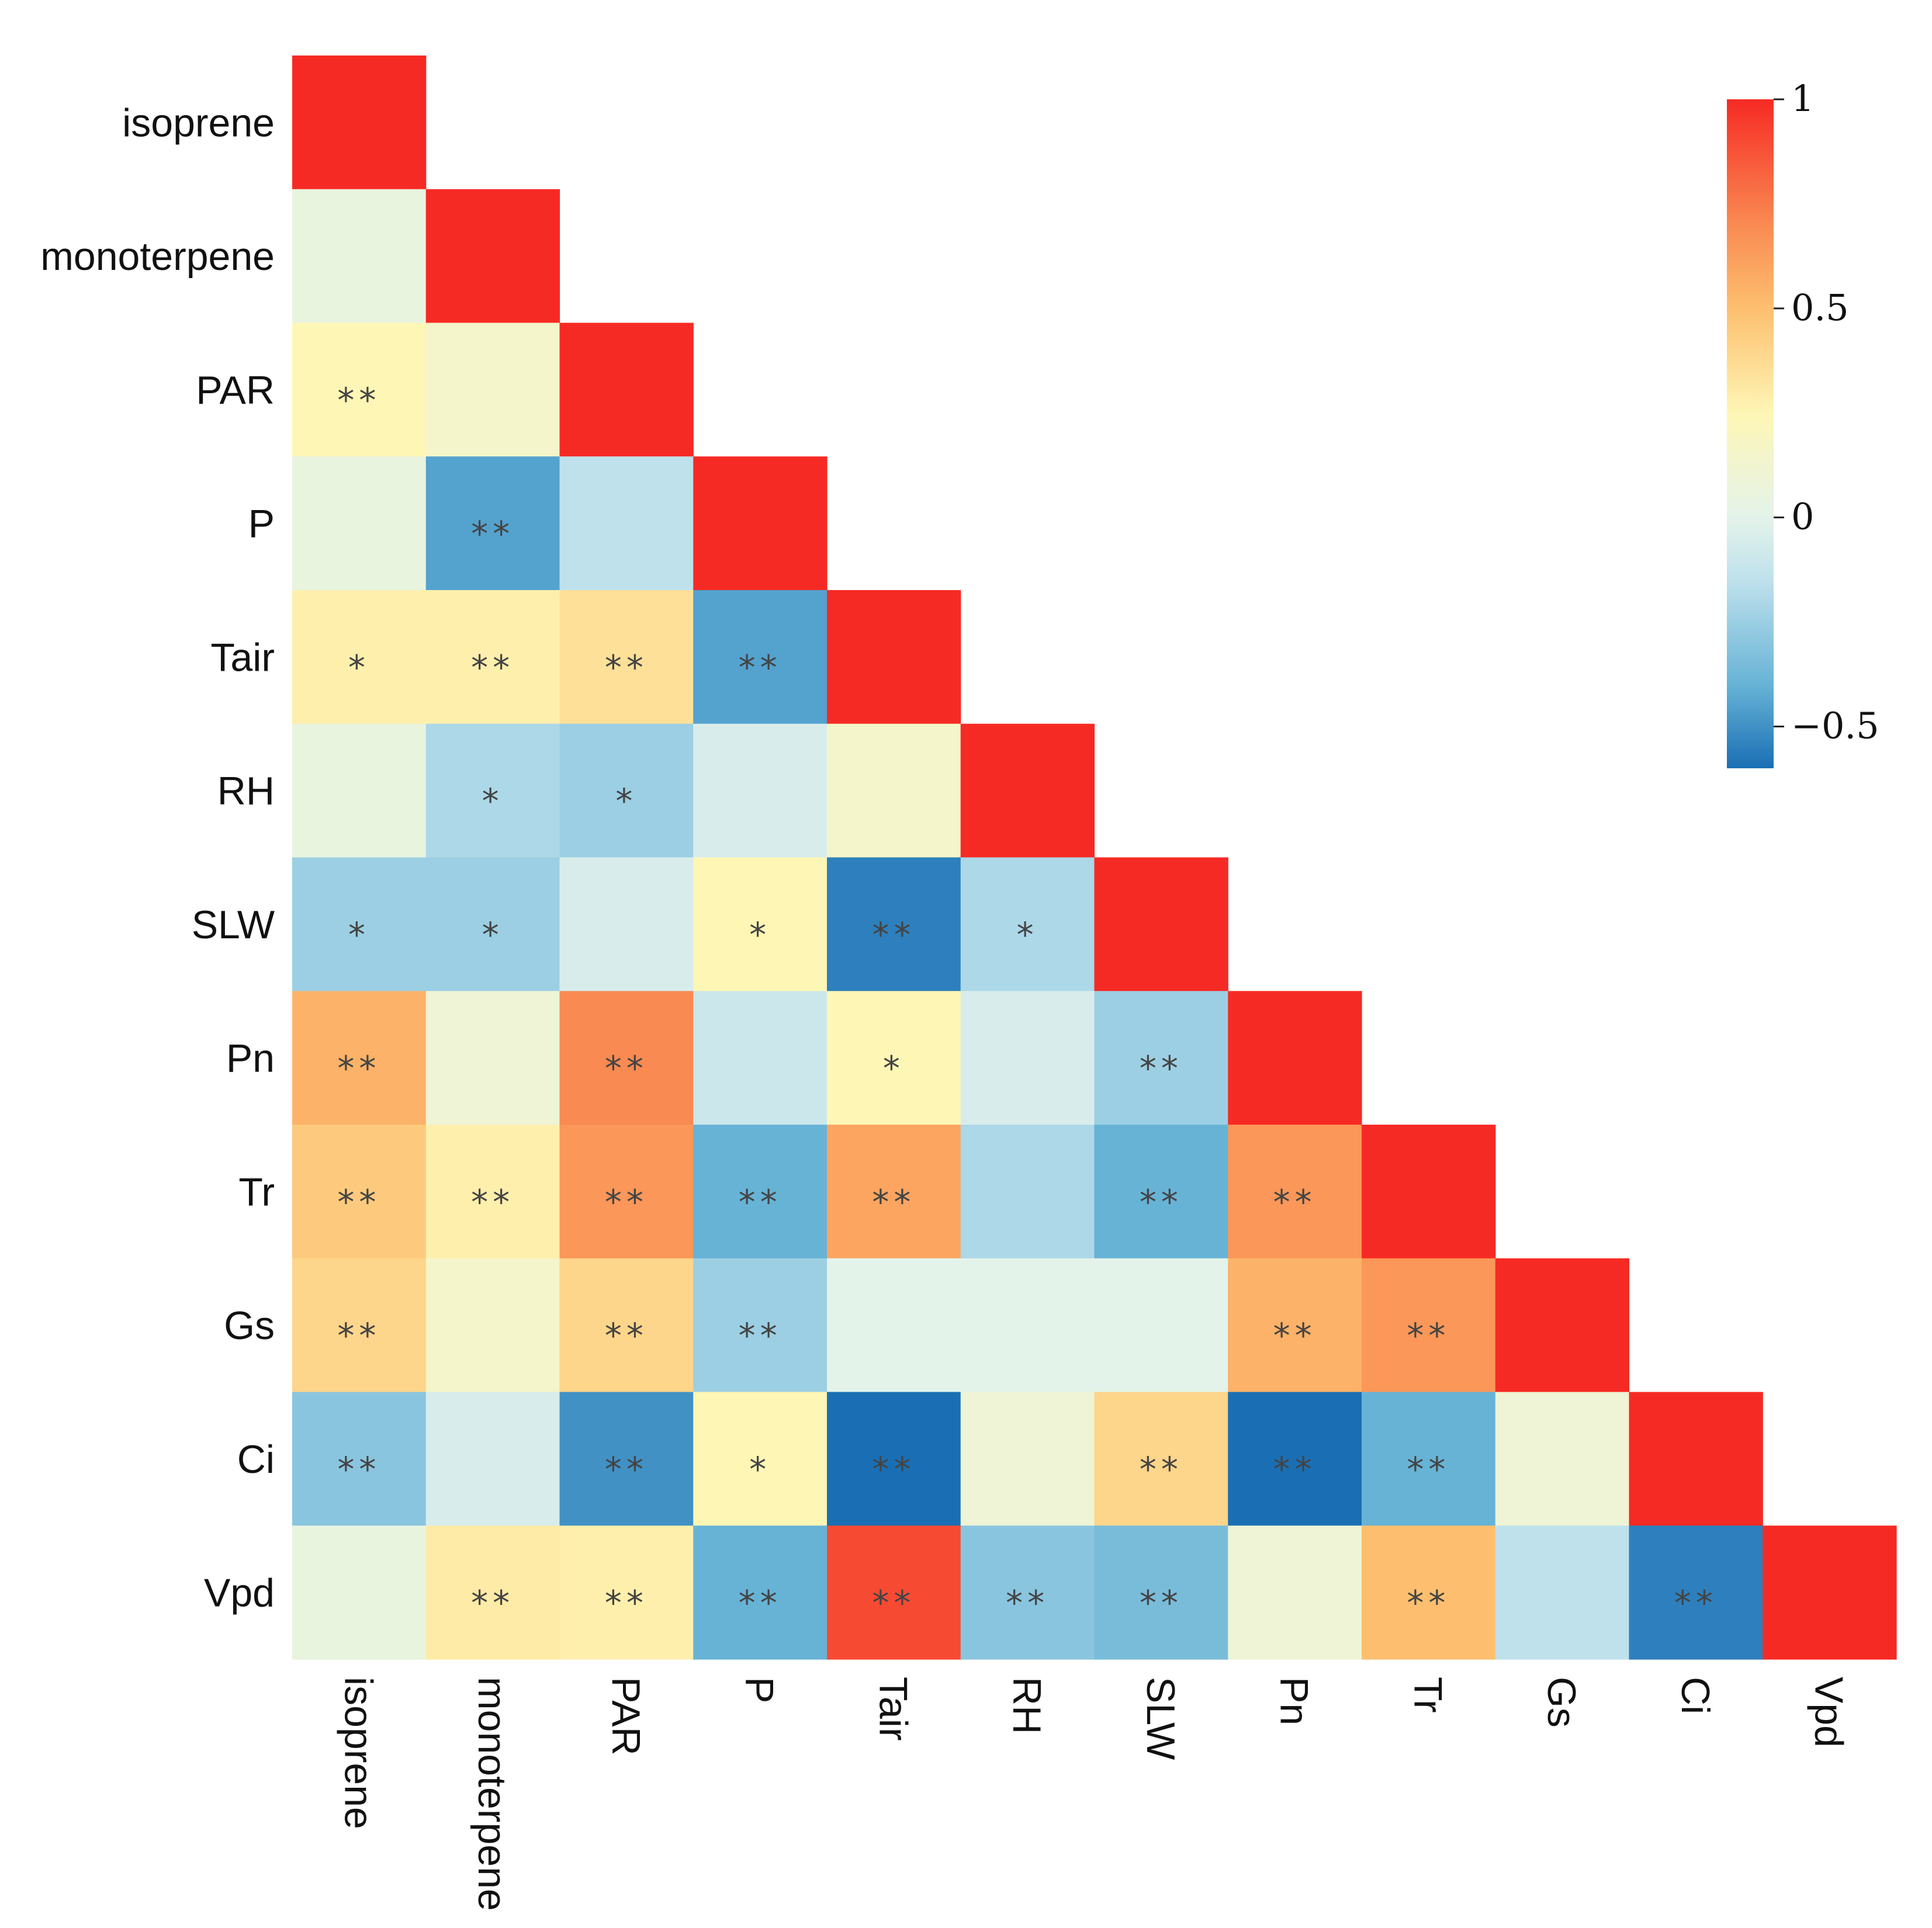  I want to click on heatmap-cell-Gs-Tair, so click(894, 1325).